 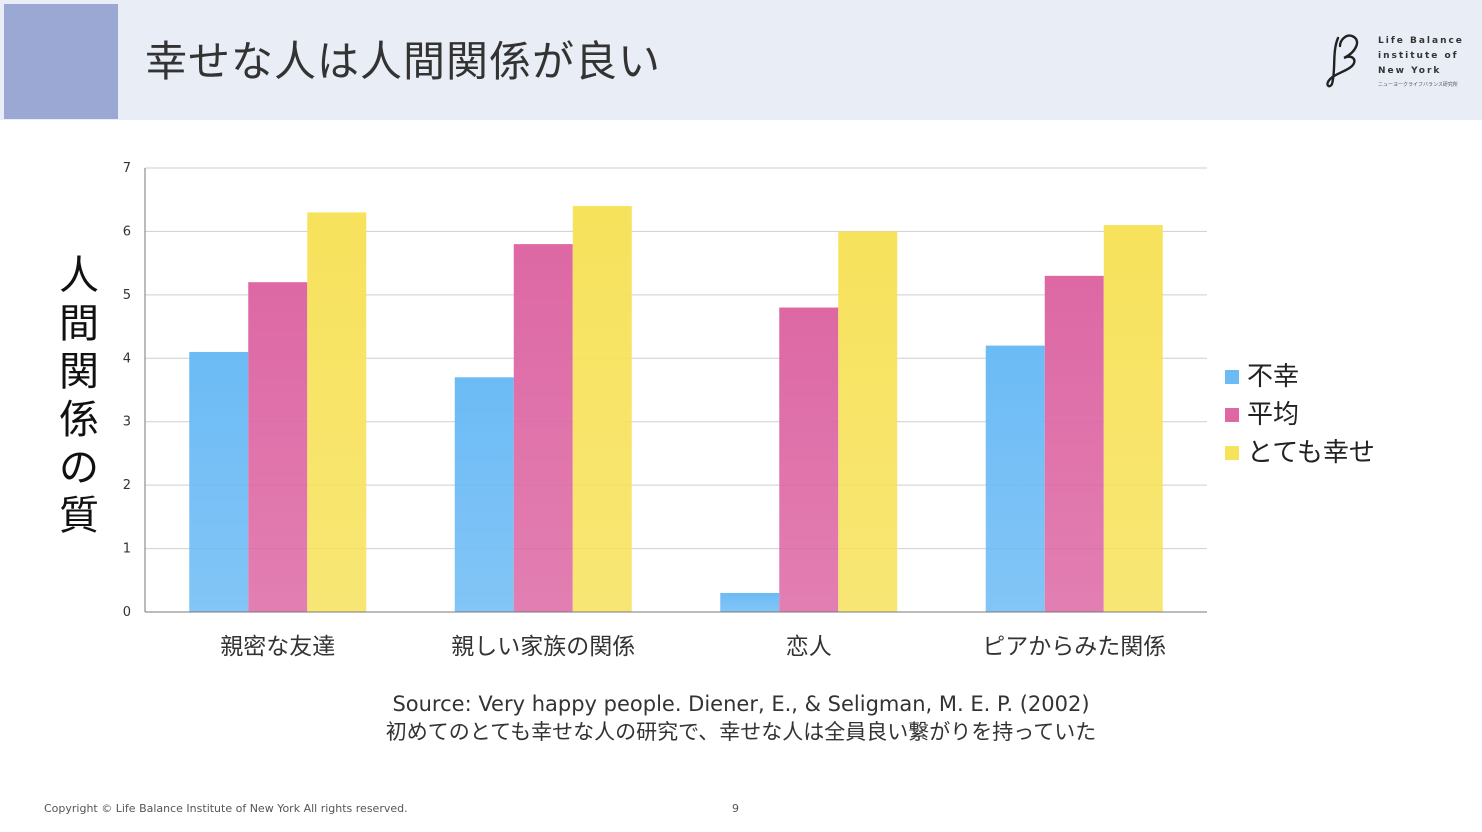 I want to click on logo-line-2: institute of, so click(x=1418, y=56).